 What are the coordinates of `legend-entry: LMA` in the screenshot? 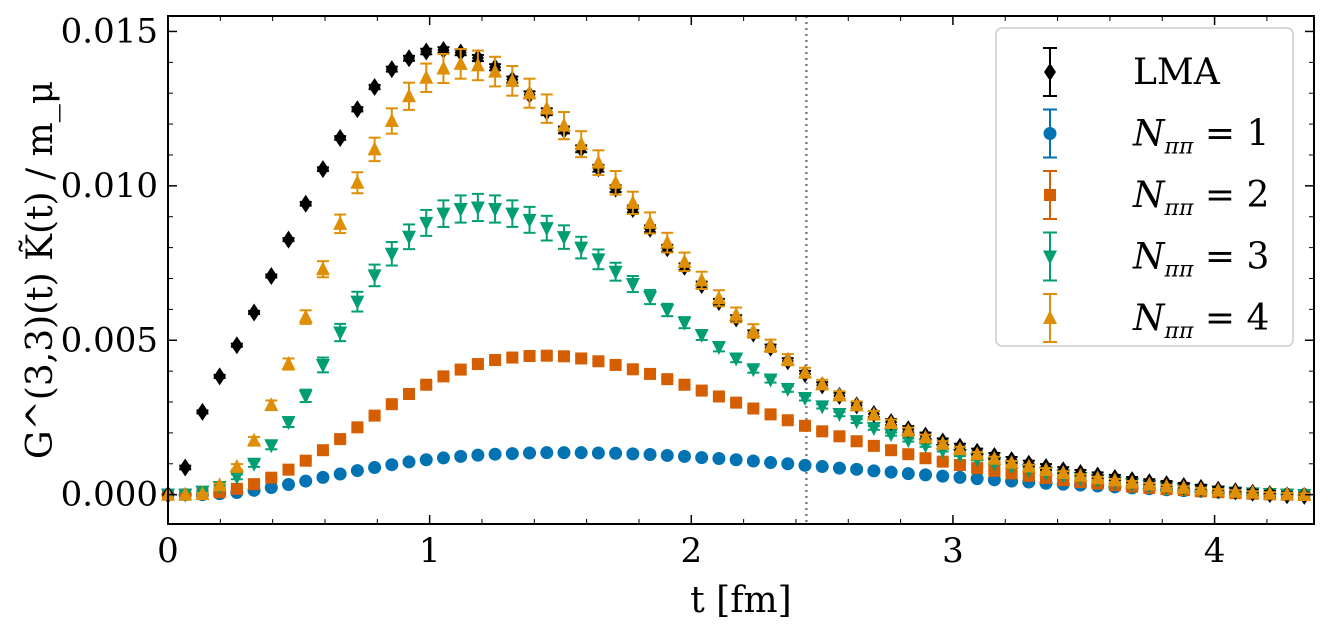 It's located at (1132, 72).